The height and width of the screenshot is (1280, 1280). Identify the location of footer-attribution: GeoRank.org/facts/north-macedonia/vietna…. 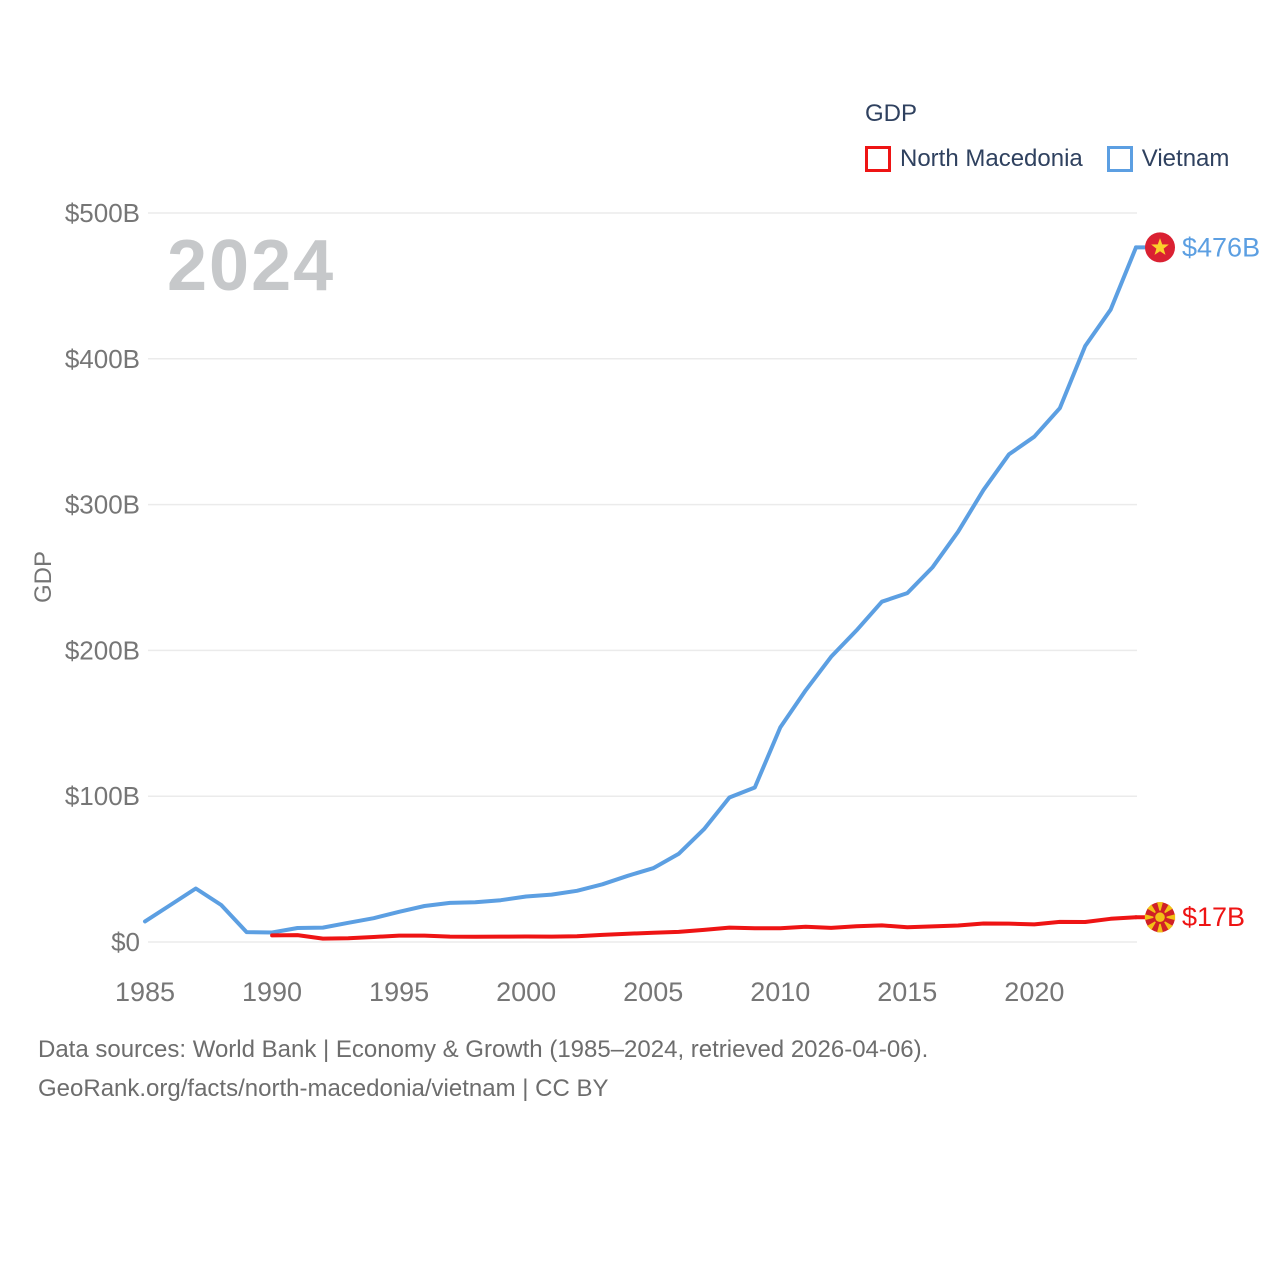
(323, 1088).